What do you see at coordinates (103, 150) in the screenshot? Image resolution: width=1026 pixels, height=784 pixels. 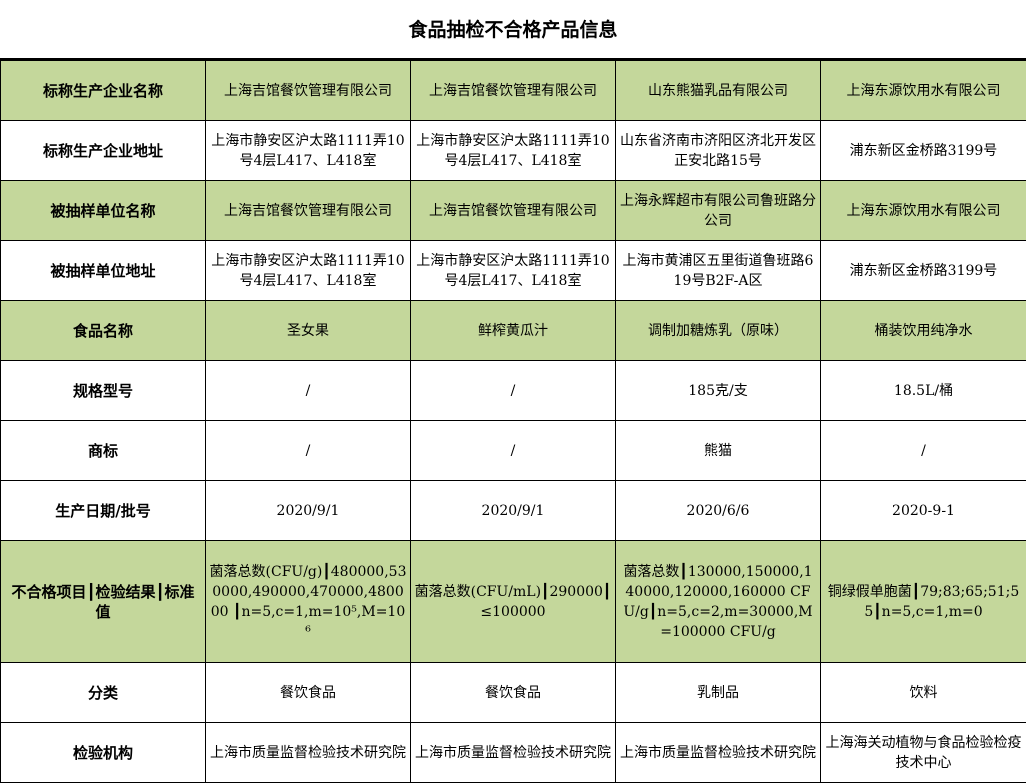 I see `row-label: 标称生产企业地址` at bounding box center [103, 150].